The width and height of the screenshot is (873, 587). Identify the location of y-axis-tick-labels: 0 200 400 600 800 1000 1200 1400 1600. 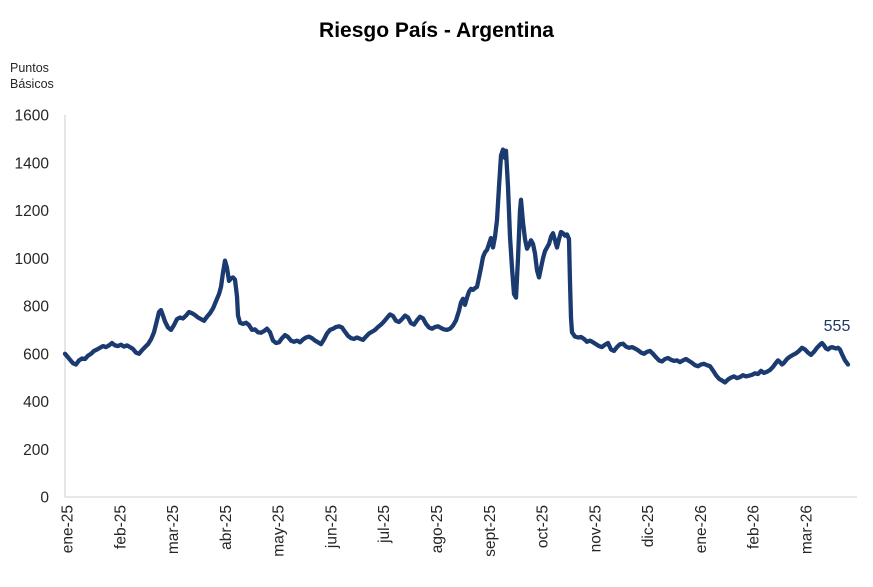
(32, 307).